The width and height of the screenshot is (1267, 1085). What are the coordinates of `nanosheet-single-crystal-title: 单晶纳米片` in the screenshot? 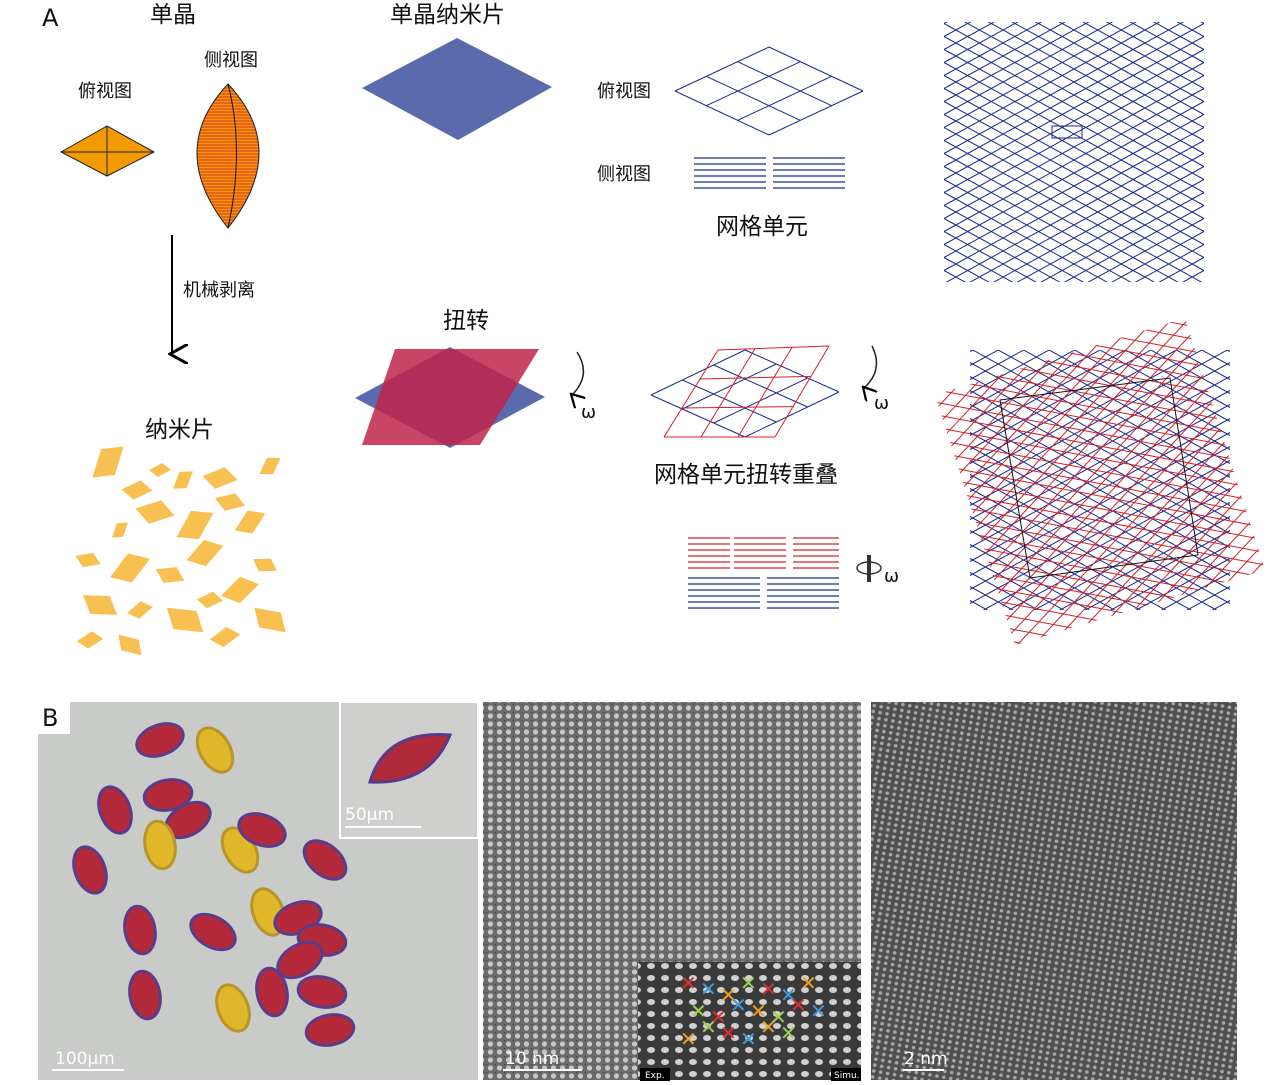 It's located at (447, 15).